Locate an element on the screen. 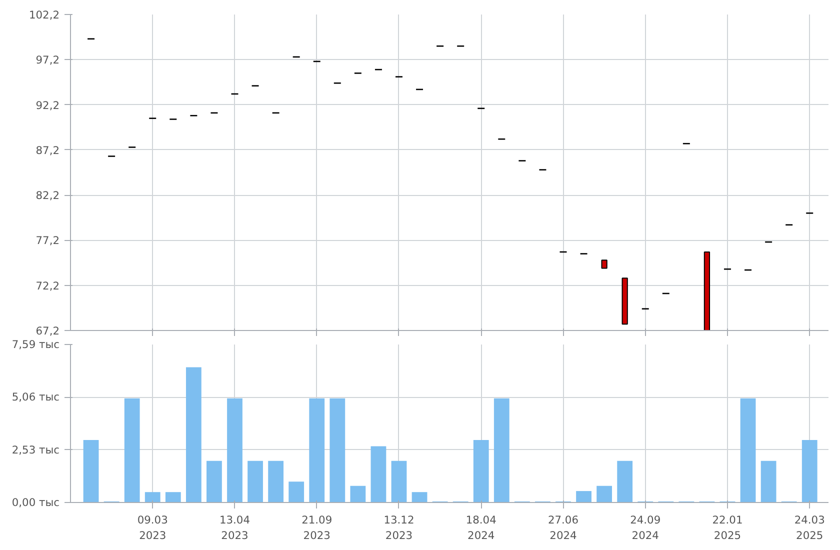  y-tick-label: 5,06 тыс is located at coordinates (36, 397).